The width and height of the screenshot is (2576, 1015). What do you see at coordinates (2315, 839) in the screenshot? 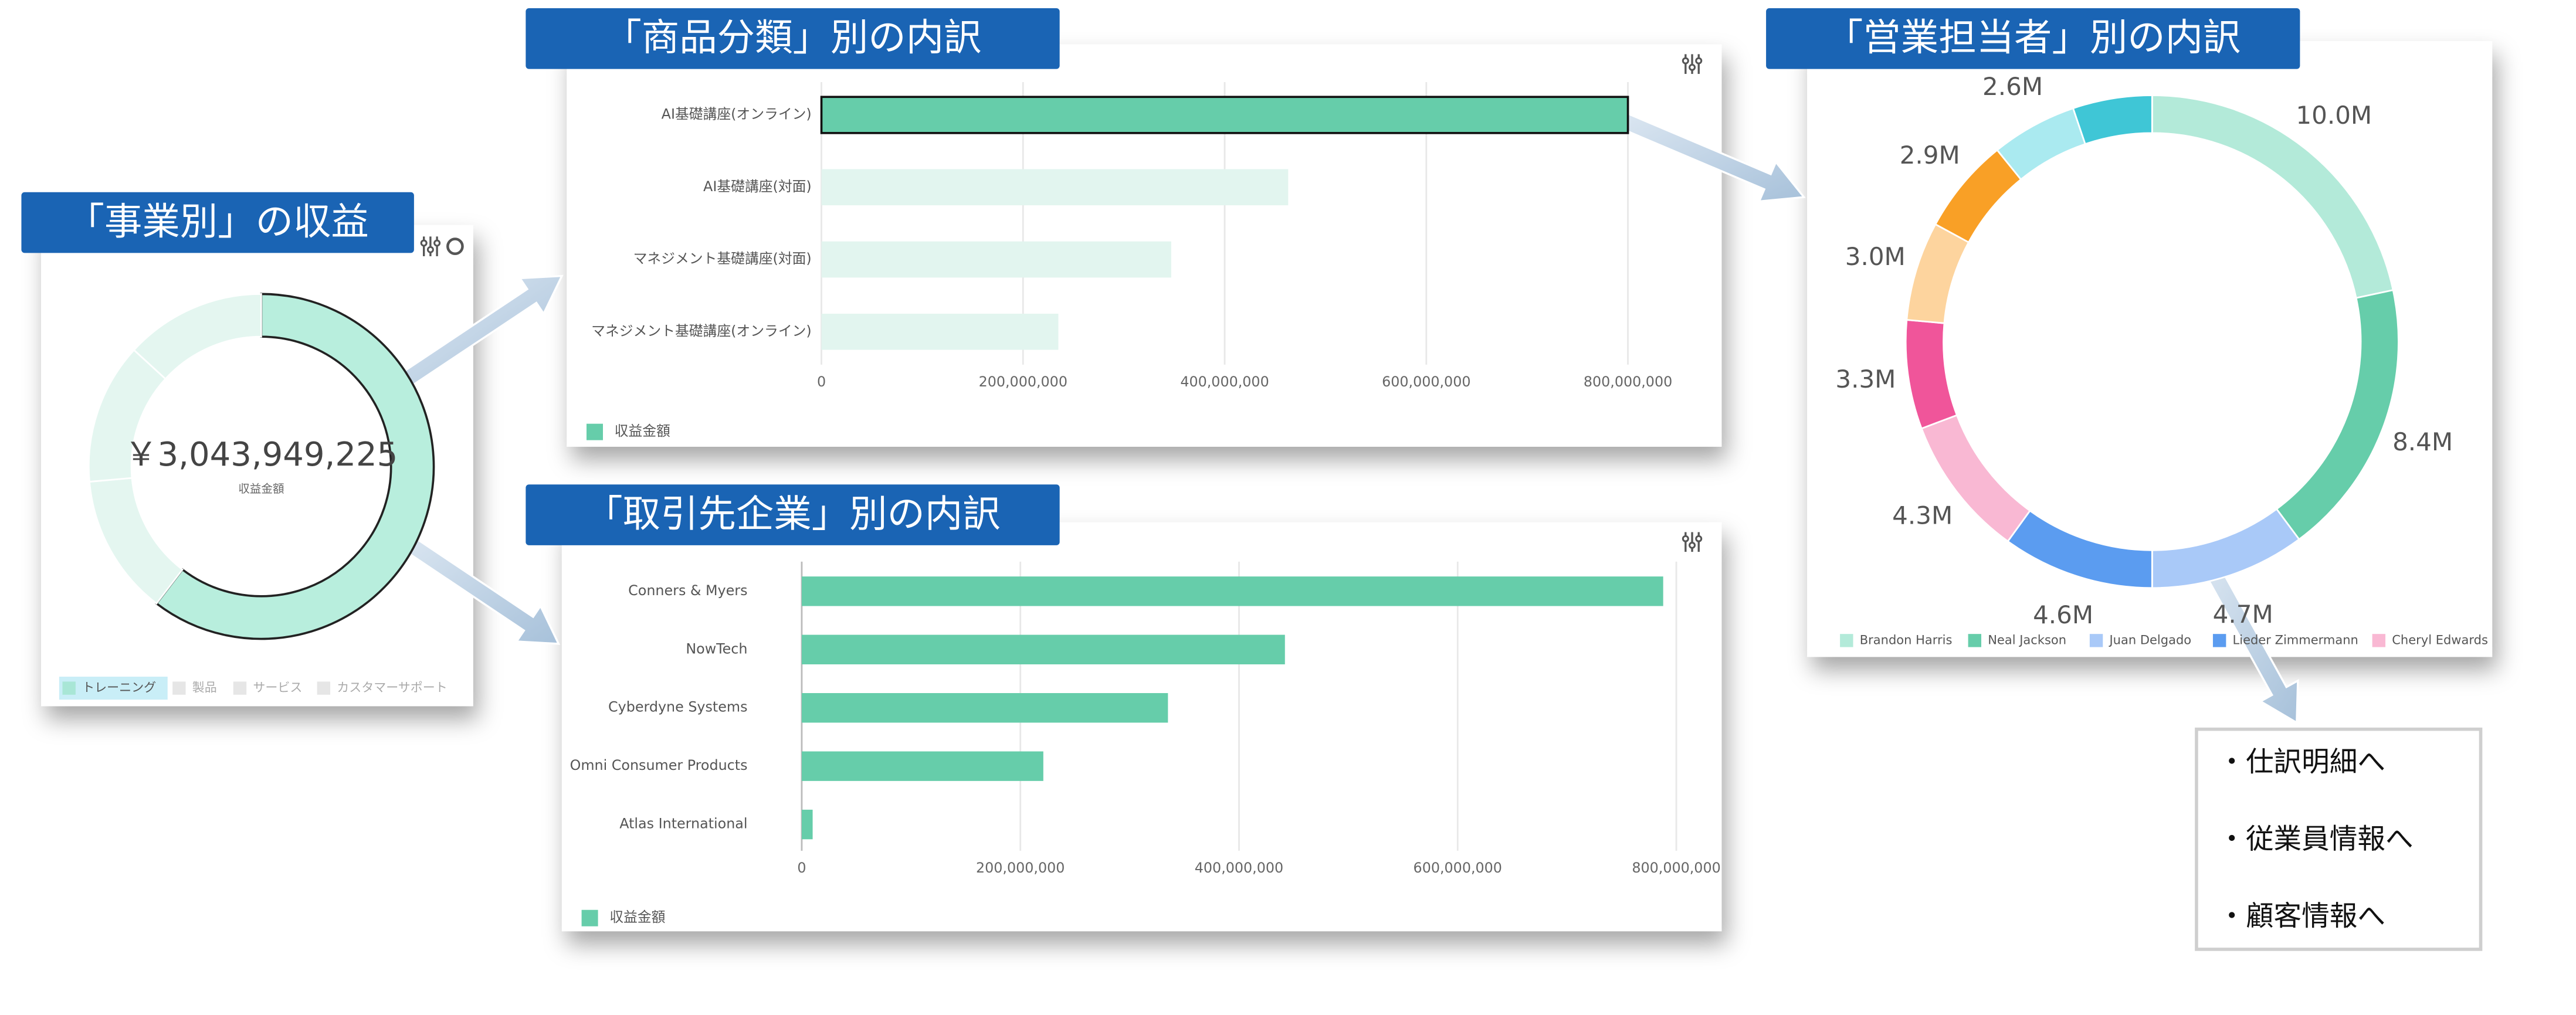
I see `menu-item: ・従業員情報へ` at bounding box center [2315, 839].